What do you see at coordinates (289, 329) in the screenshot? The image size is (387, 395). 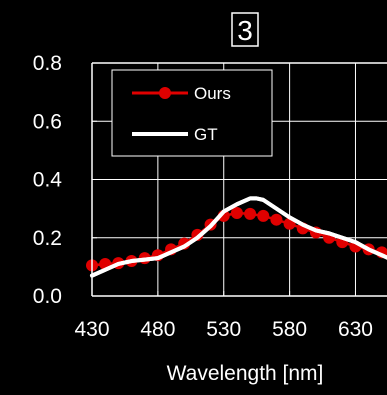 I see `x-tick-label: 580` at bounding box center [289, 329].